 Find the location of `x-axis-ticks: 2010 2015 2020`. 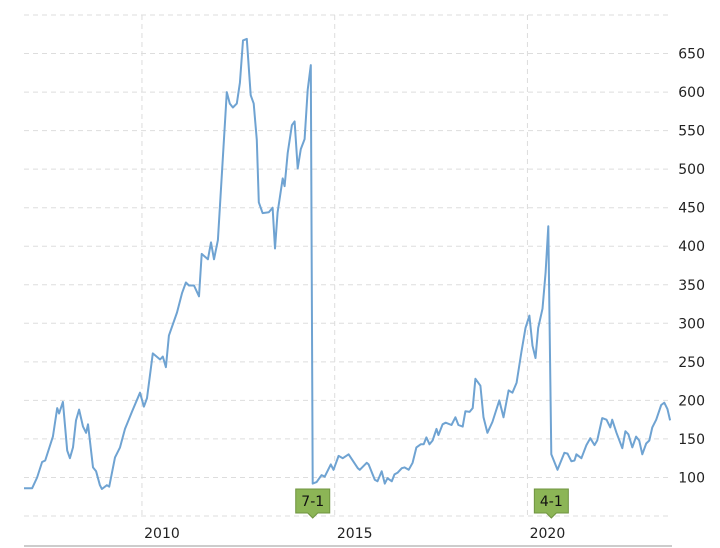

x-axis-ticks: 2010 2015 2020 is located at coordinates (354, 534).